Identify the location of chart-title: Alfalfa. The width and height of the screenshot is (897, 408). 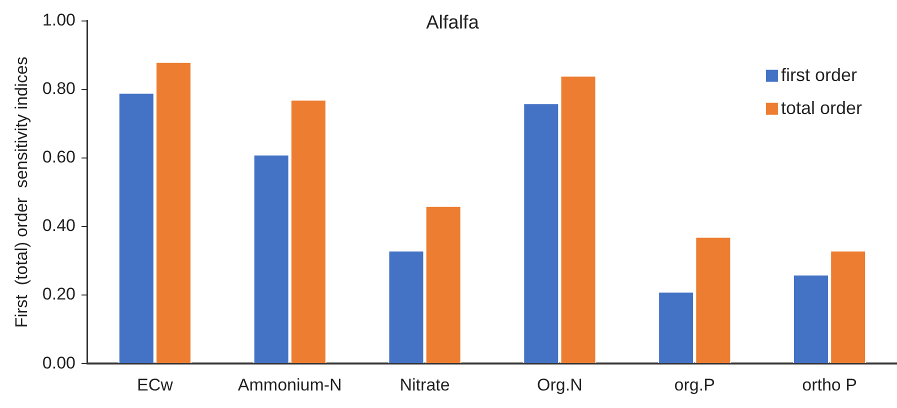
(453, 23).